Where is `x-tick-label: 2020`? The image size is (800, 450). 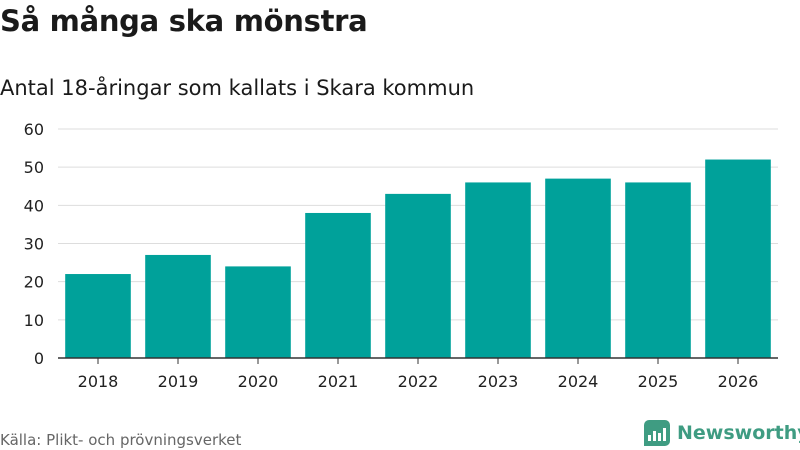 x-tick-label: 2020 is located at coordinates (258, 381).